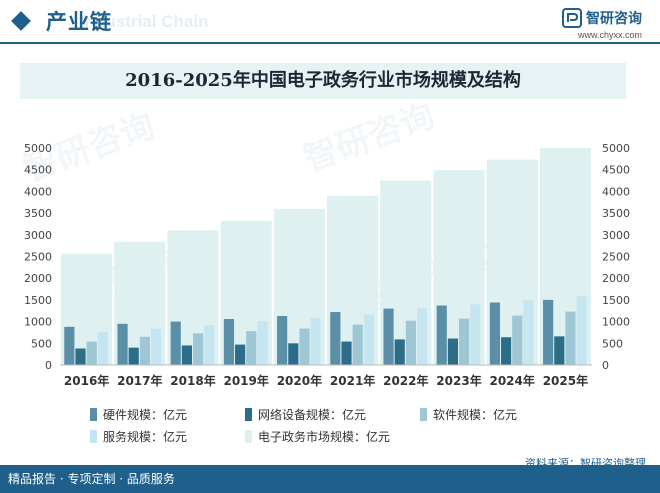 Image resolution: width=660 pixels, height=493 pixels. What do you see at coordinates (565, 380) in the screenshot?
I see `x-tick-label: 2025年` at bounding box center [565, 380].